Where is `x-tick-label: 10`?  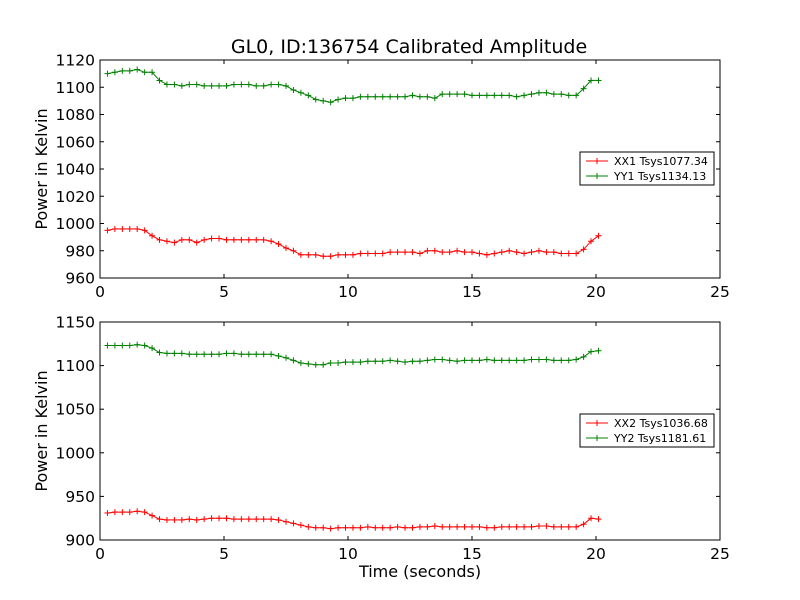
x-tick-label: 10 is located at coordinates (348, 554).